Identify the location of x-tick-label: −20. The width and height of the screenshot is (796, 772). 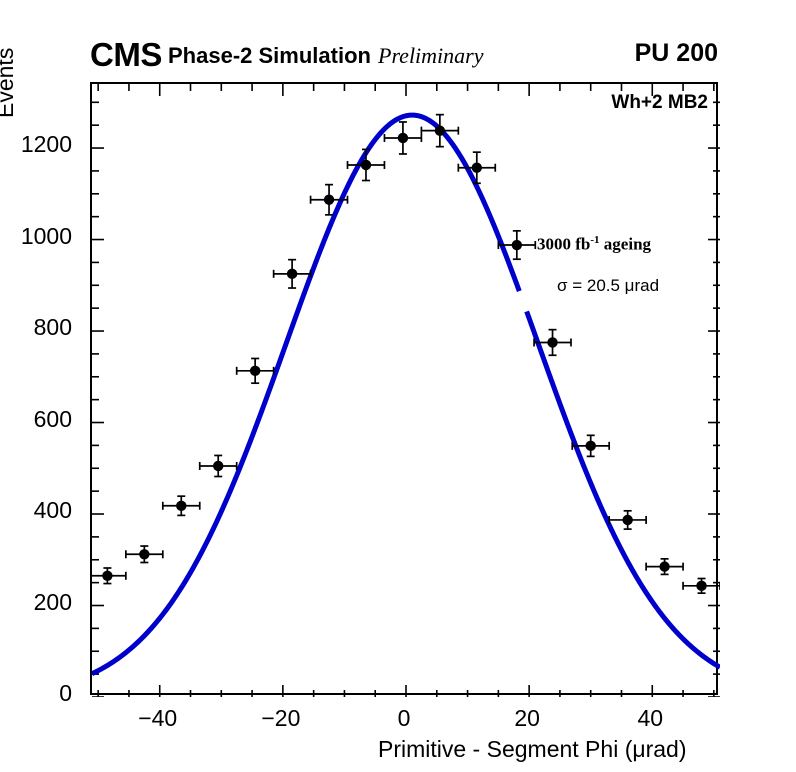
(281, 718).